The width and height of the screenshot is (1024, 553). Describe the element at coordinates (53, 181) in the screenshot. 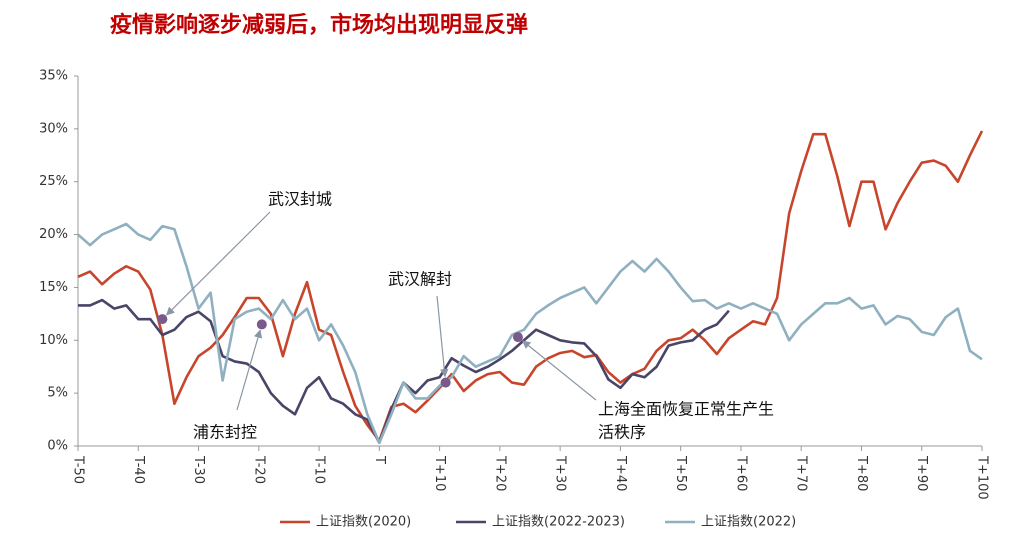

I see `y-tick-label: 25%` at that location.